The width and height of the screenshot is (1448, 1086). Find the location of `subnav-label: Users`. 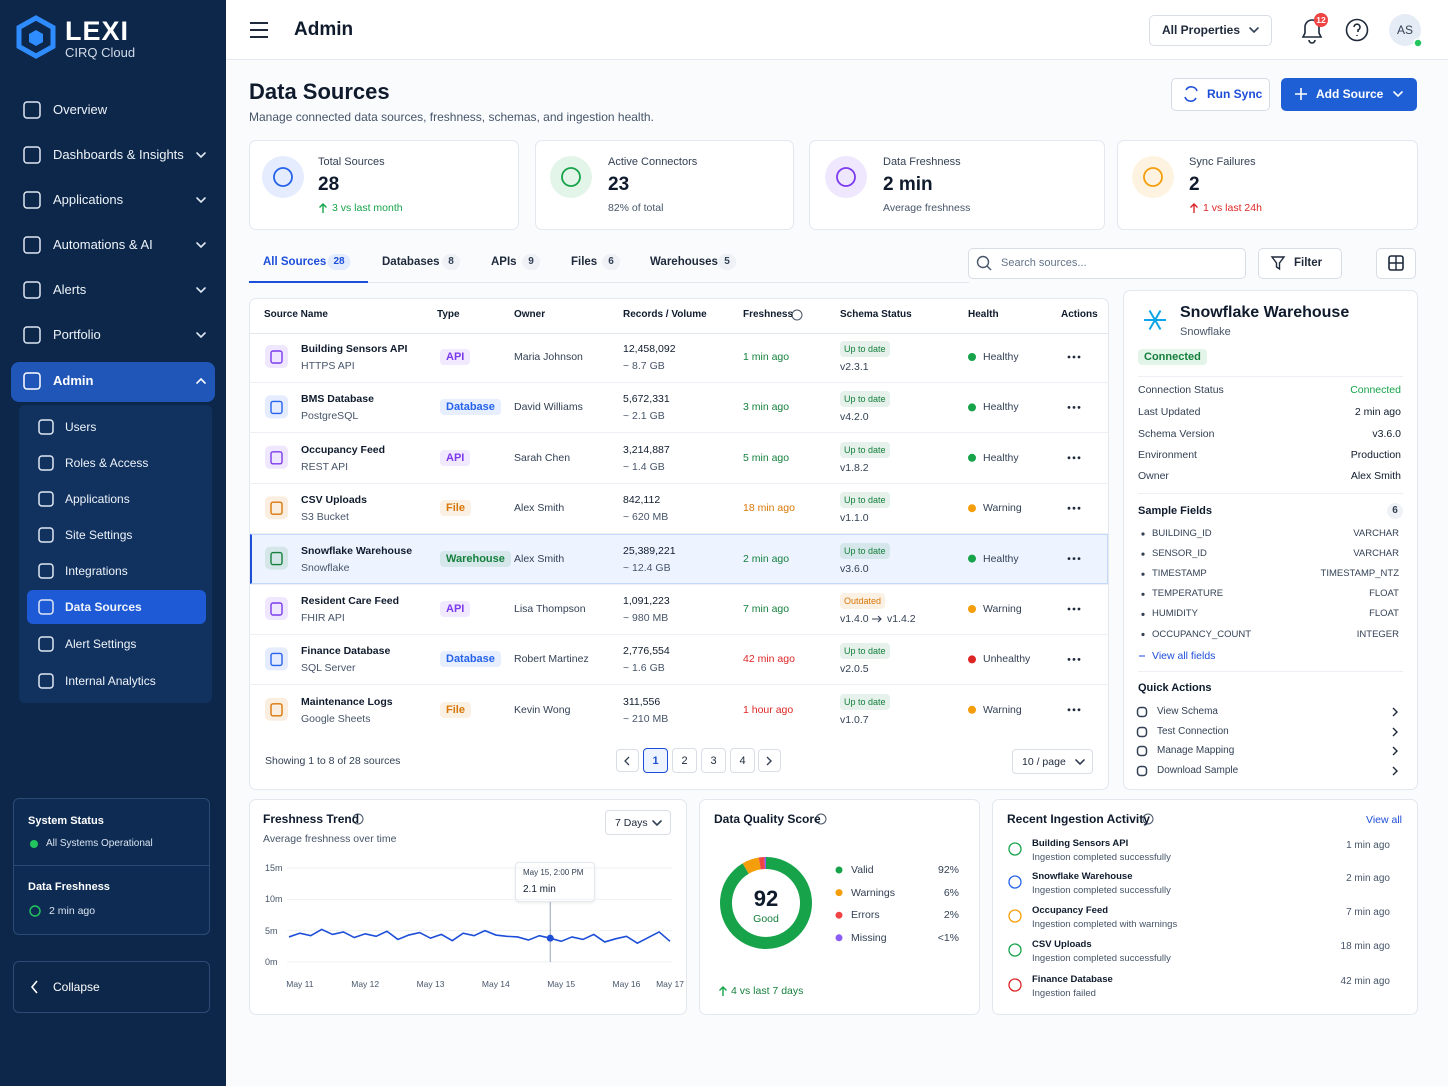

subnav-label: Users is located at coordinates (81, 427).